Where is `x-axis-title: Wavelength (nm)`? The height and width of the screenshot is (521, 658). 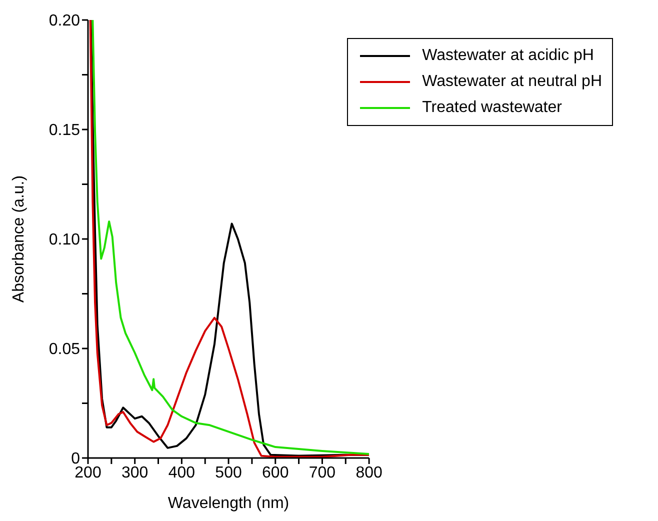 x-axis-title: Wavelength (nm) is located at coordinates (229, 503).